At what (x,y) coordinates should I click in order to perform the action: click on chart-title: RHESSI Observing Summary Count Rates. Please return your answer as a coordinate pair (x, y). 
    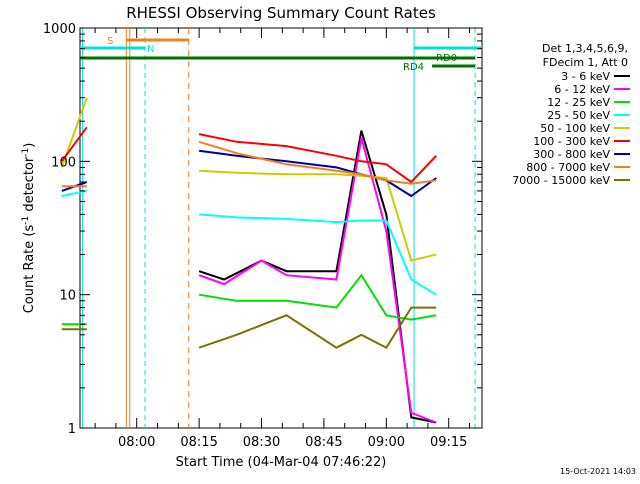
    Looking at the image, I should click on (281, 13).